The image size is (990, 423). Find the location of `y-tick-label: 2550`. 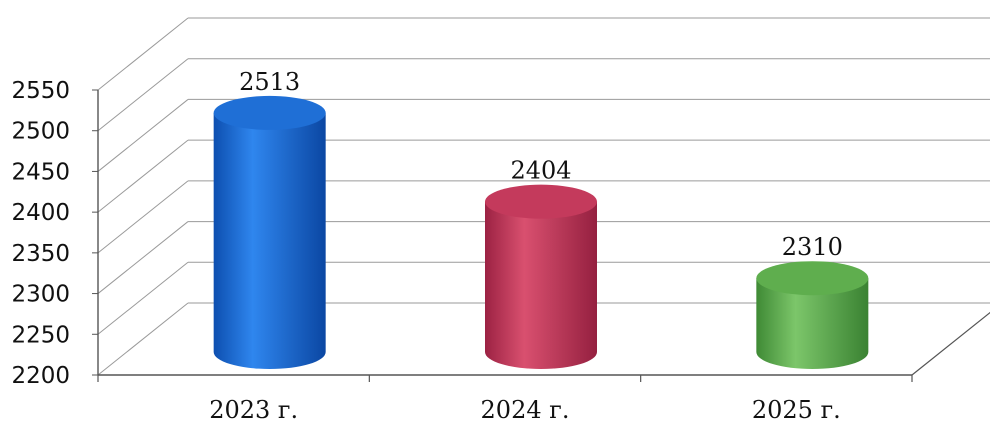

y-tick-label: 2550 is located at coordinates (40, 91).